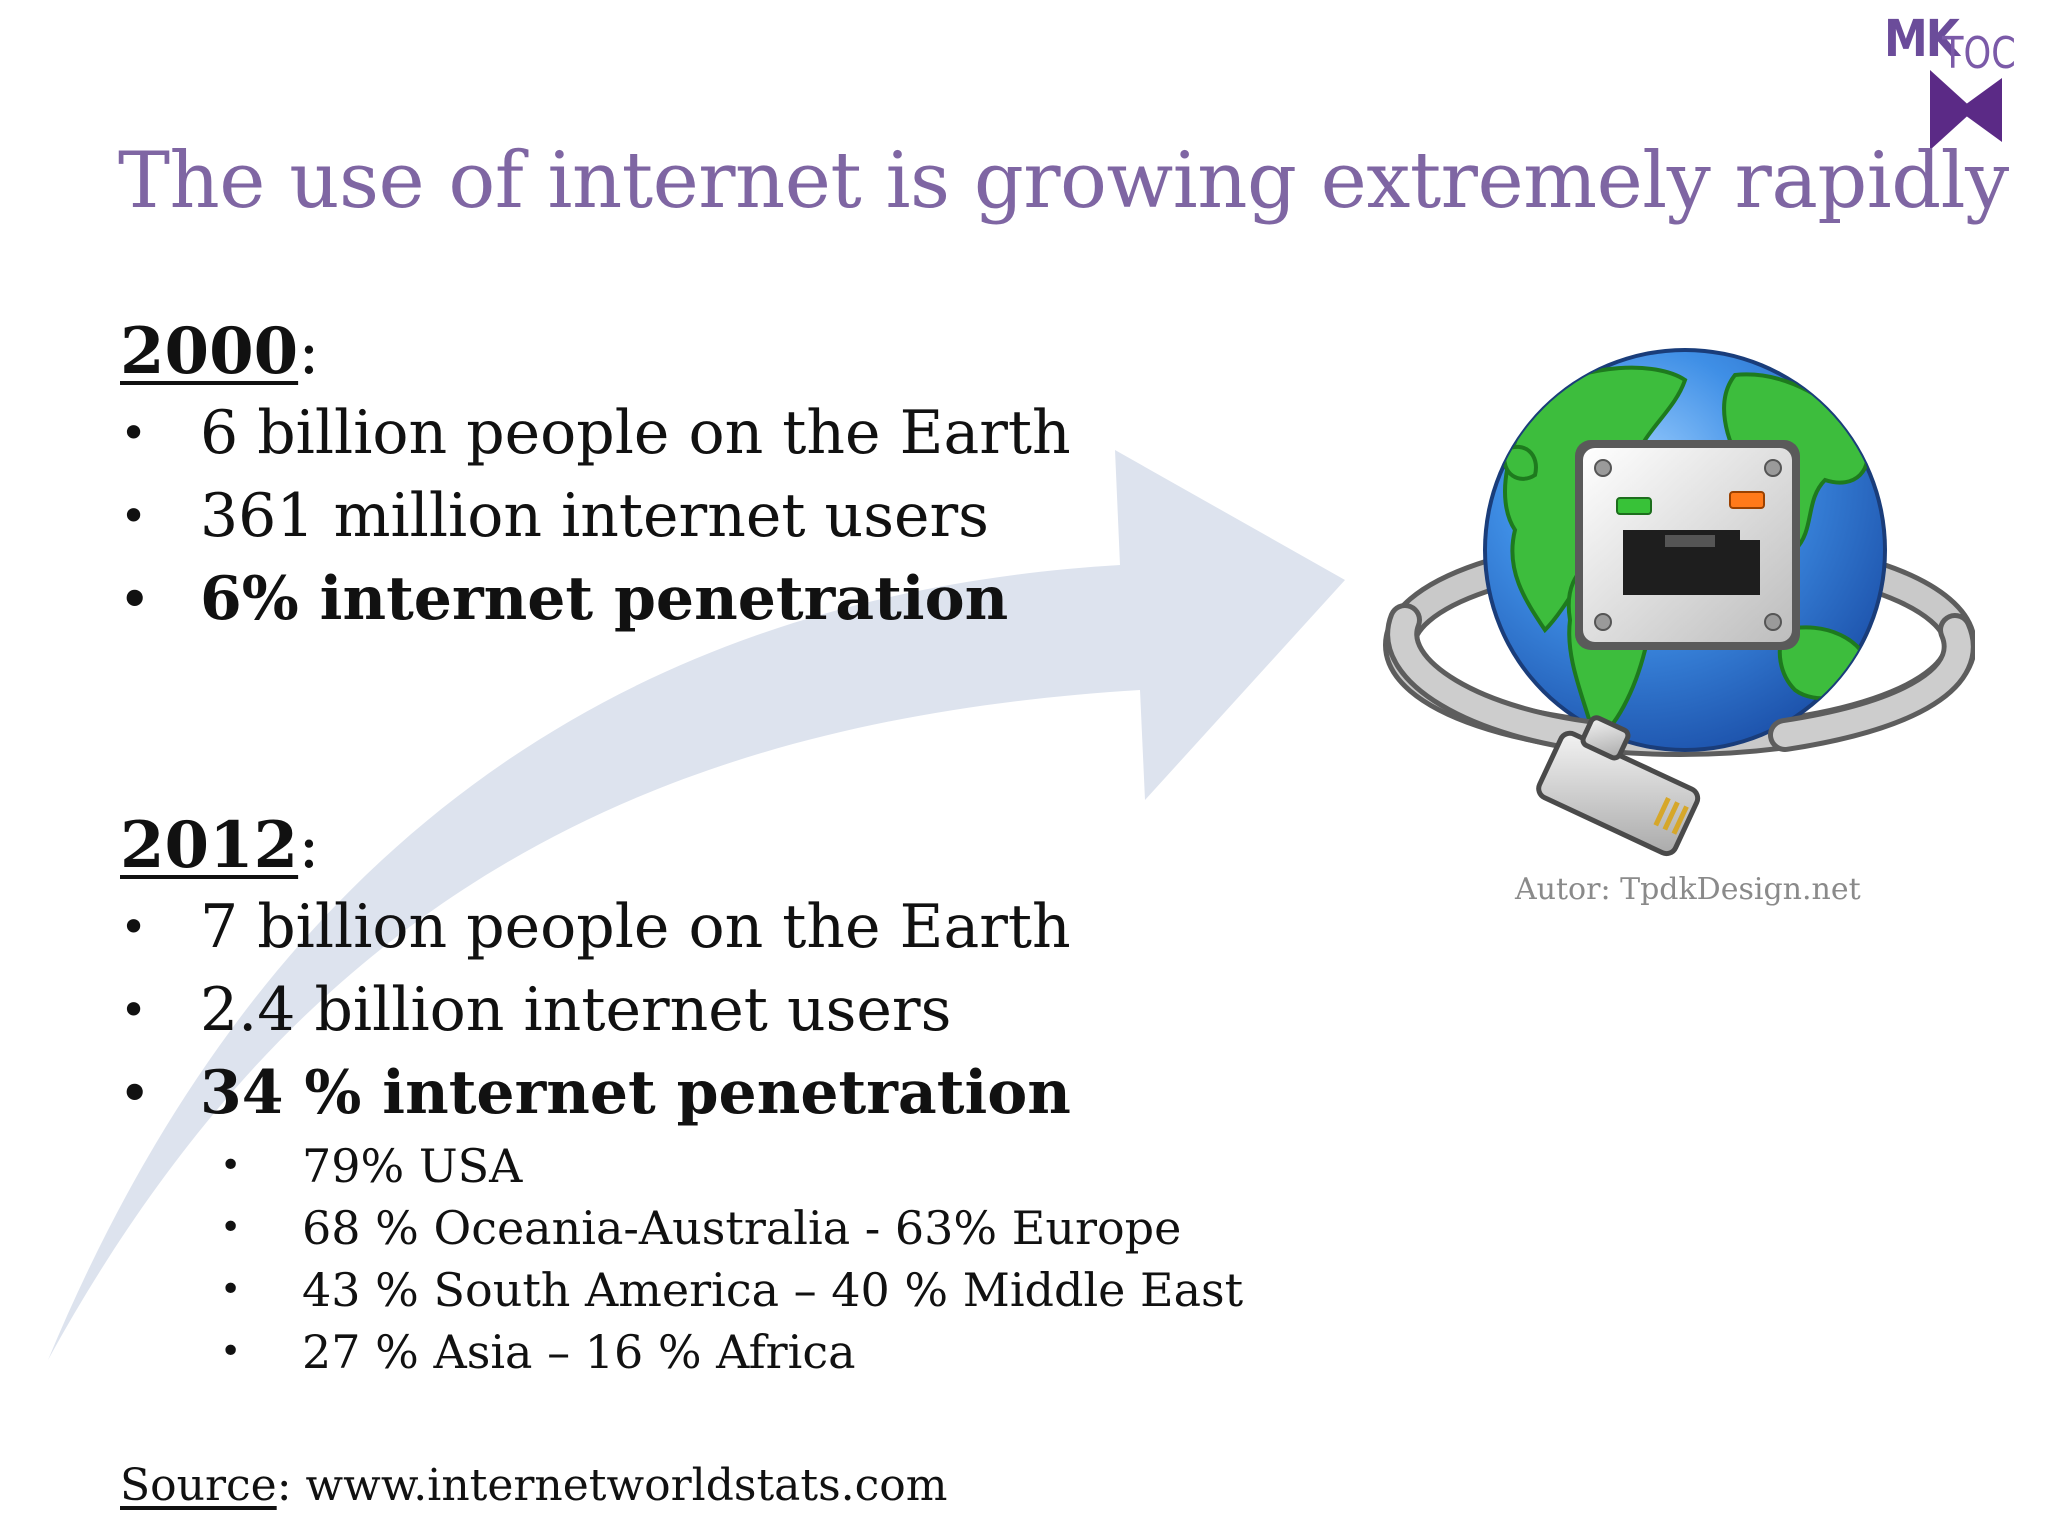 The image size is (2048, 1536). What do you see at coordinates (595, 599) in the screenshot?
I see `list-item: 6% internet penetration` at bounding box center [595, 599].